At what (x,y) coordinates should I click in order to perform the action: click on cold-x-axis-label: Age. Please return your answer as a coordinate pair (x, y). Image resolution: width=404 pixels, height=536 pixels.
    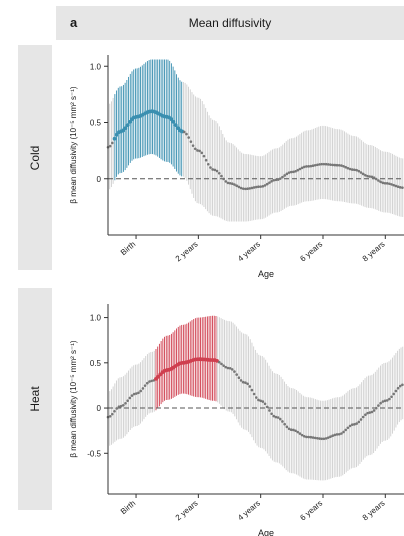
    Looking at the image, I should click on (266, 274).